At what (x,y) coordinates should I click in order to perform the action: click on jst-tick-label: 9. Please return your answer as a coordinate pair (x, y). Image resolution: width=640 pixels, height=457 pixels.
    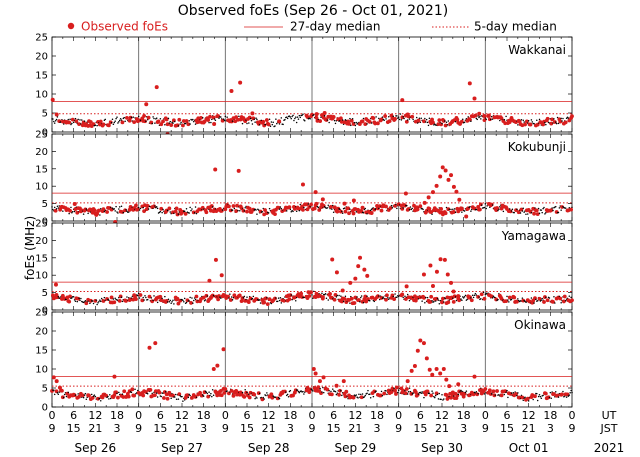
    Looking at the image, I should click on (138, 428).